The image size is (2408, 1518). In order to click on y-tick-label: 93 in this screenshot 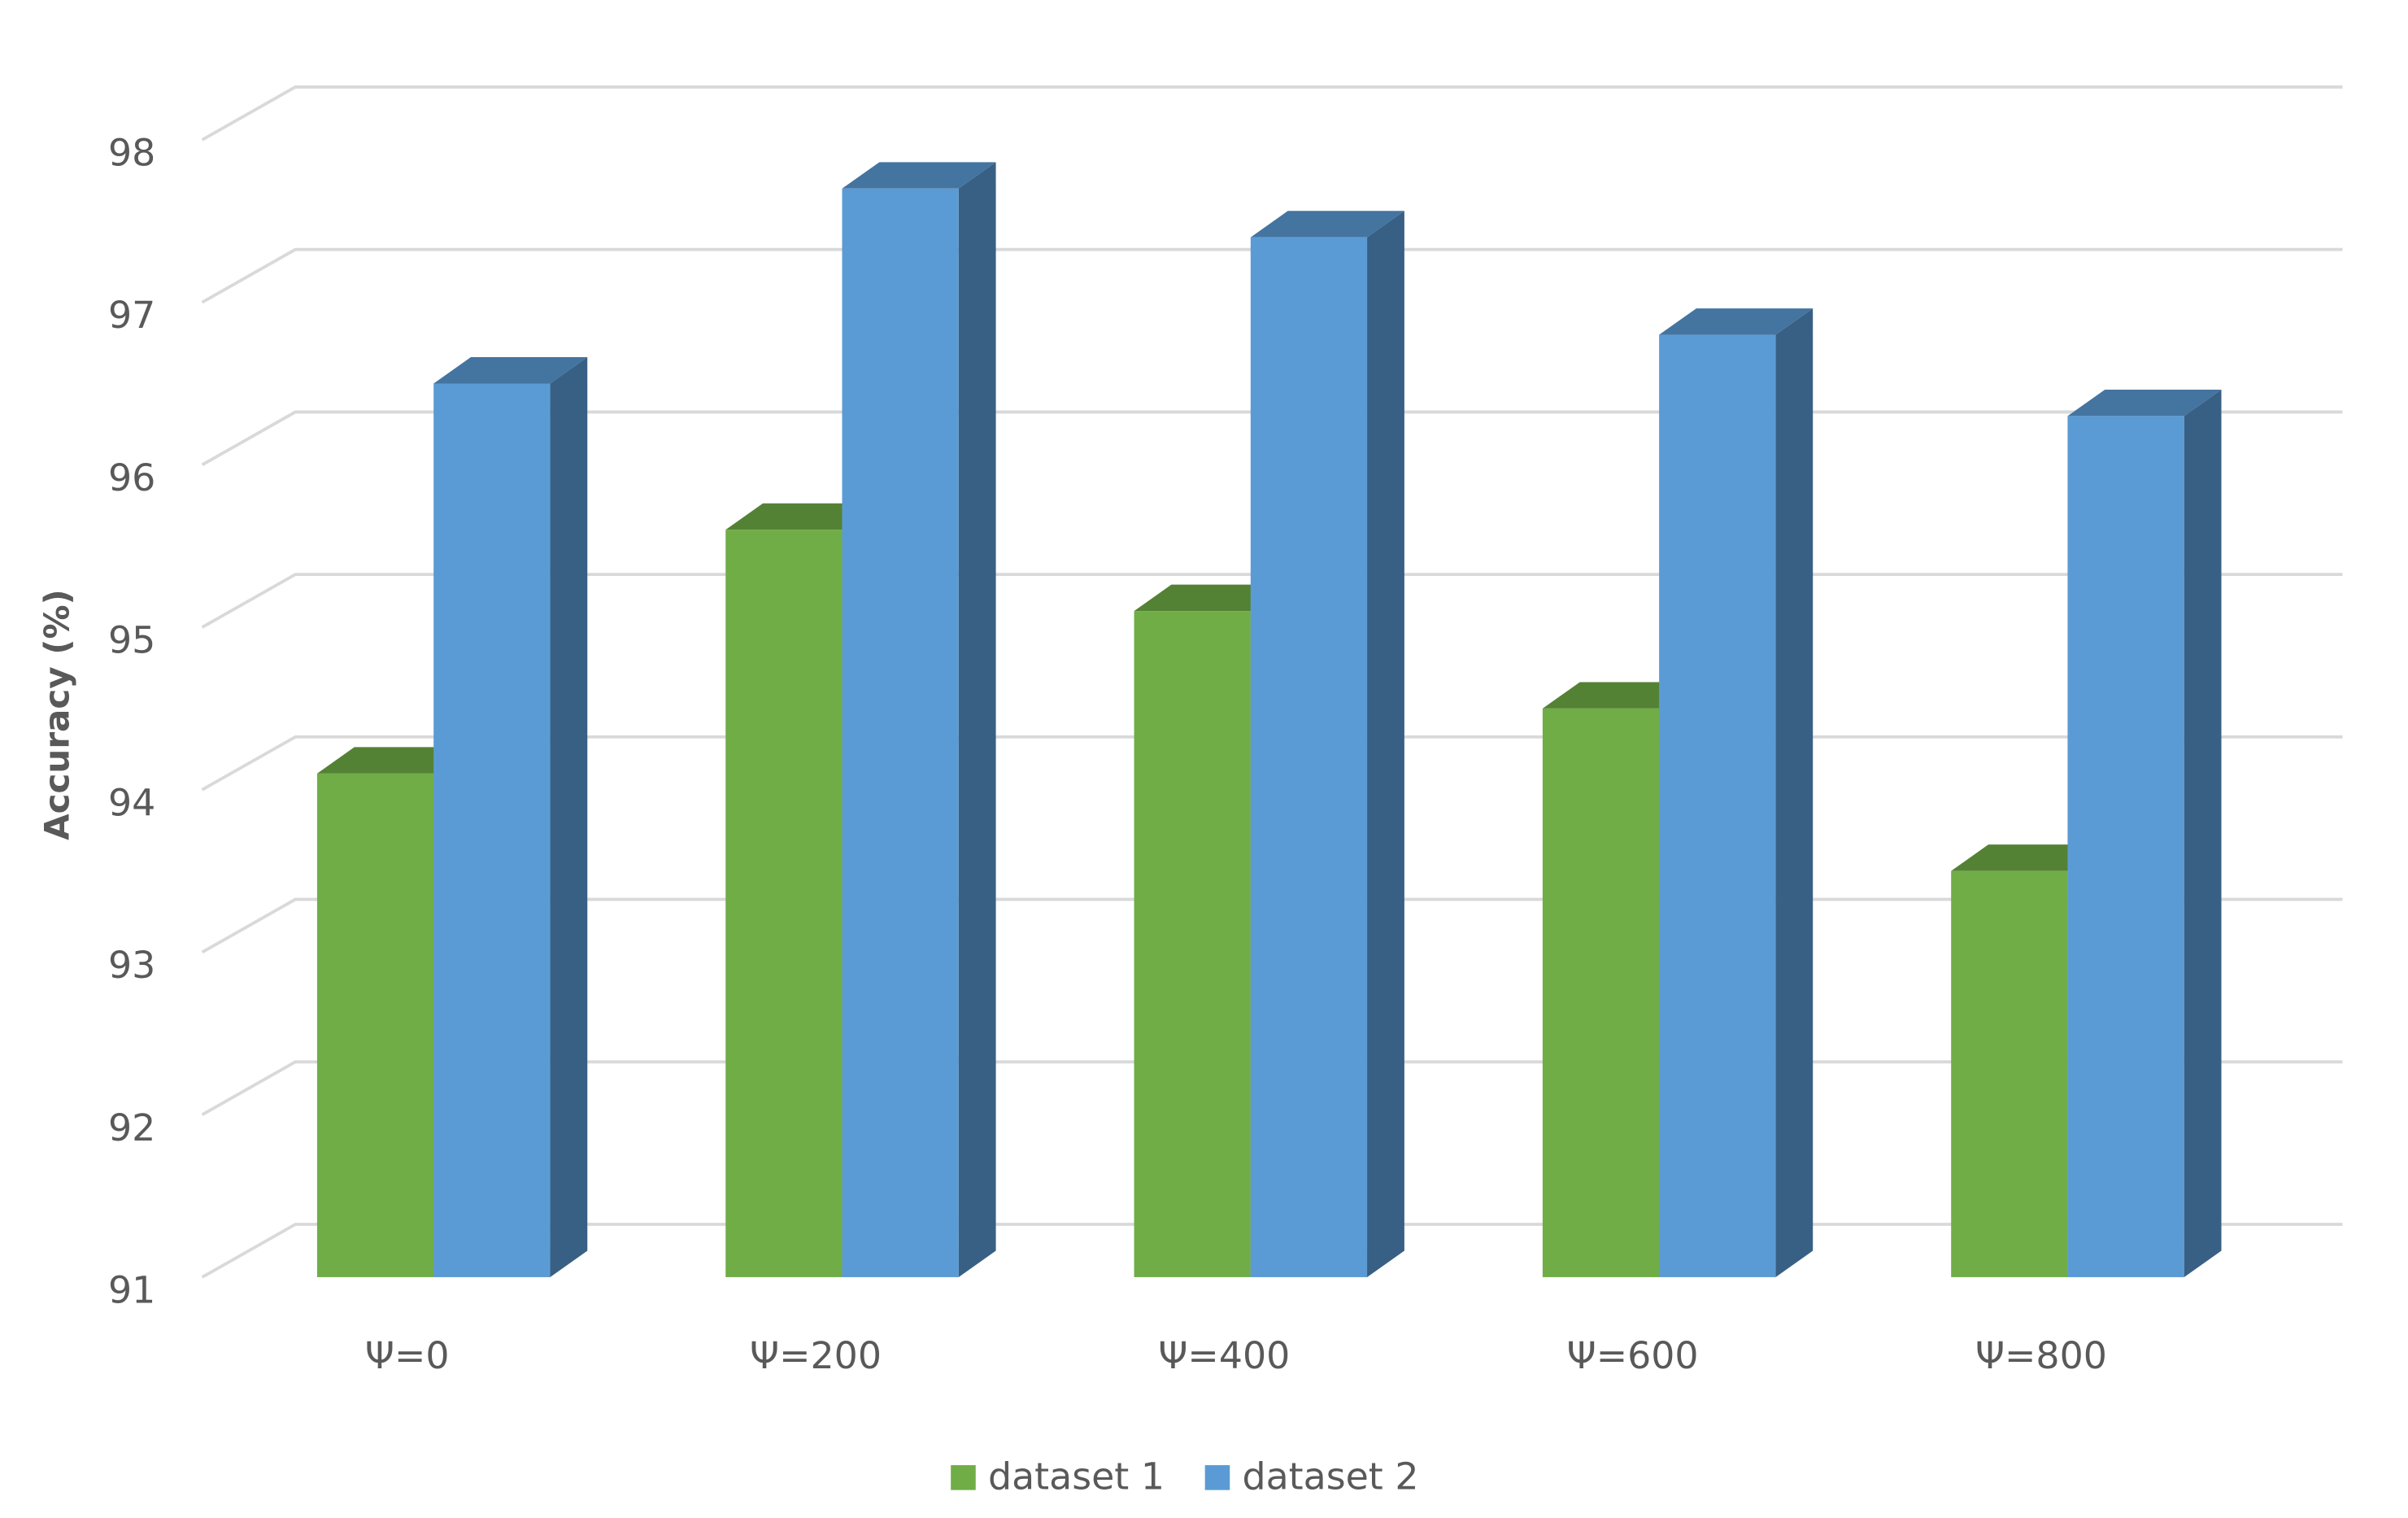, I will do `click(131, 965)`.